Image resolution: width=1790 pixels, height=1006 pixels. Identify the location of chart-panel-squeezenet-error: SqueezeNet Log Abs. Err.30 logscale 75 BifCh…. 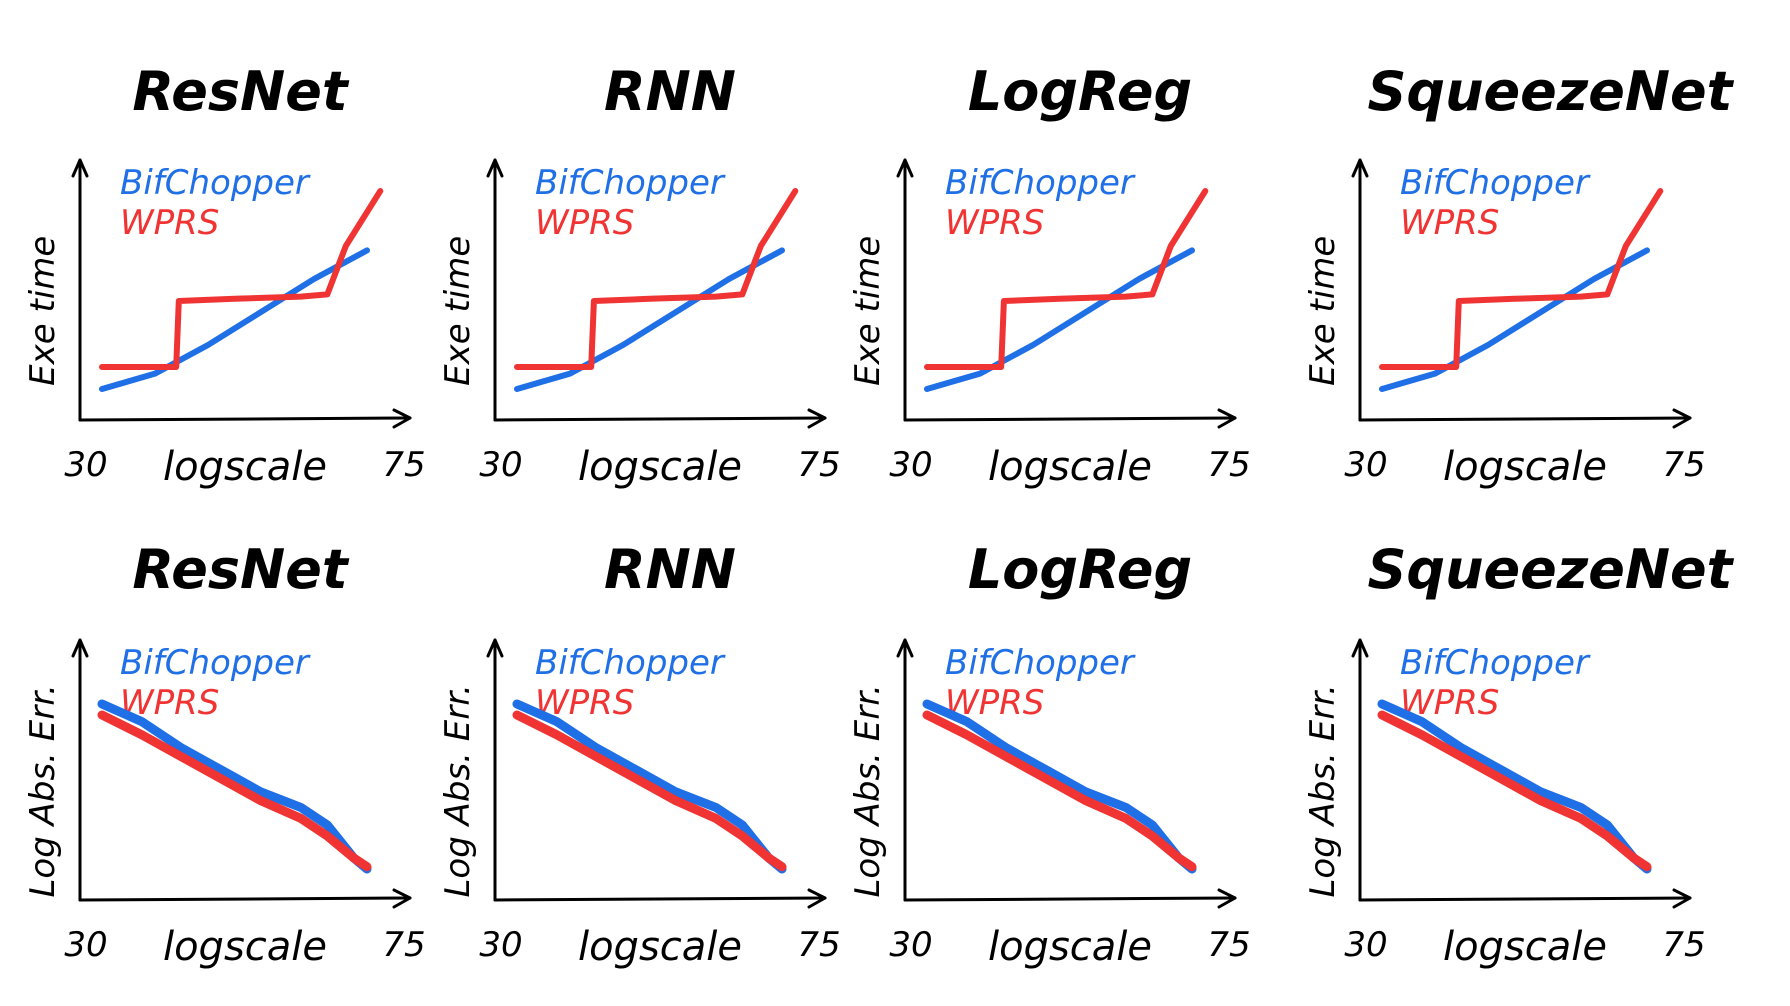
(1519, 754).